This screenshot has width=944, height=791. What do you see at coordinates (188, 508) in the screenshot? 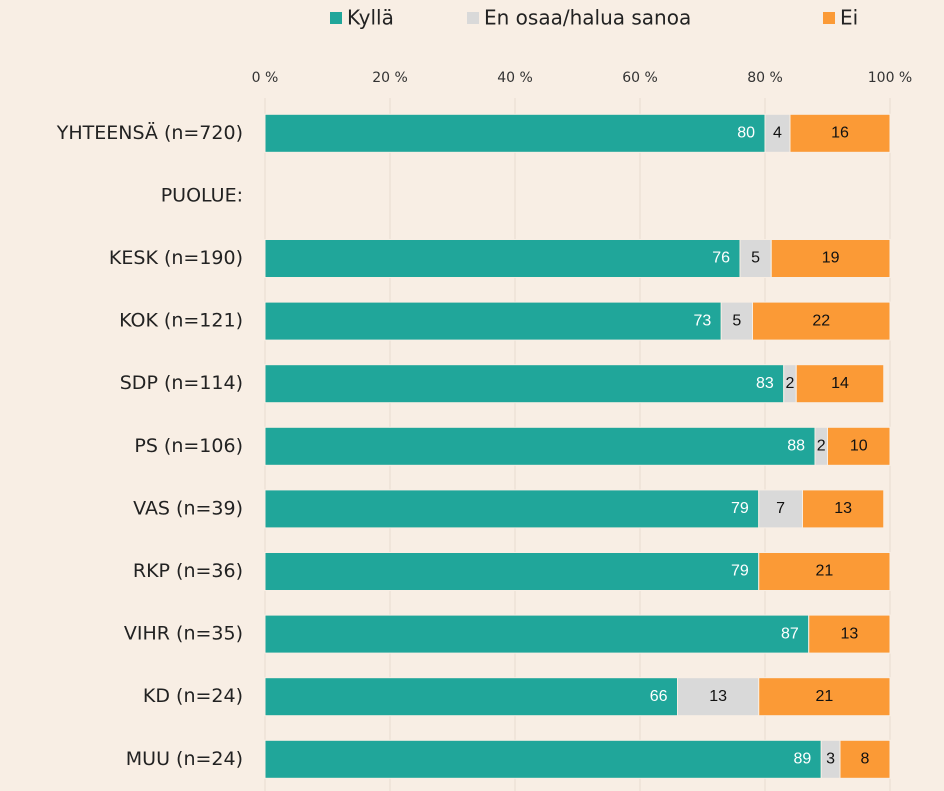
I see `category-label: VAS (n=39)` at bounding box center [188, 508].